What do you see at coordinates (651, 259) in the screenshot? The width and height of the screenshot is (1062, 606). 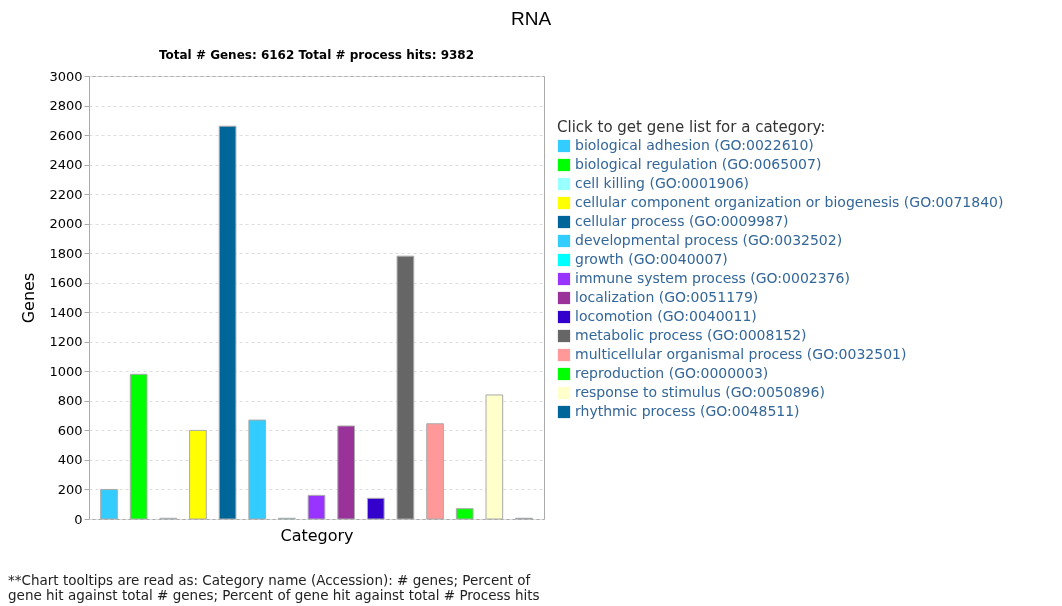 I see `legend-label: growth (GO:0040007)` at bounding box center [651, 259].